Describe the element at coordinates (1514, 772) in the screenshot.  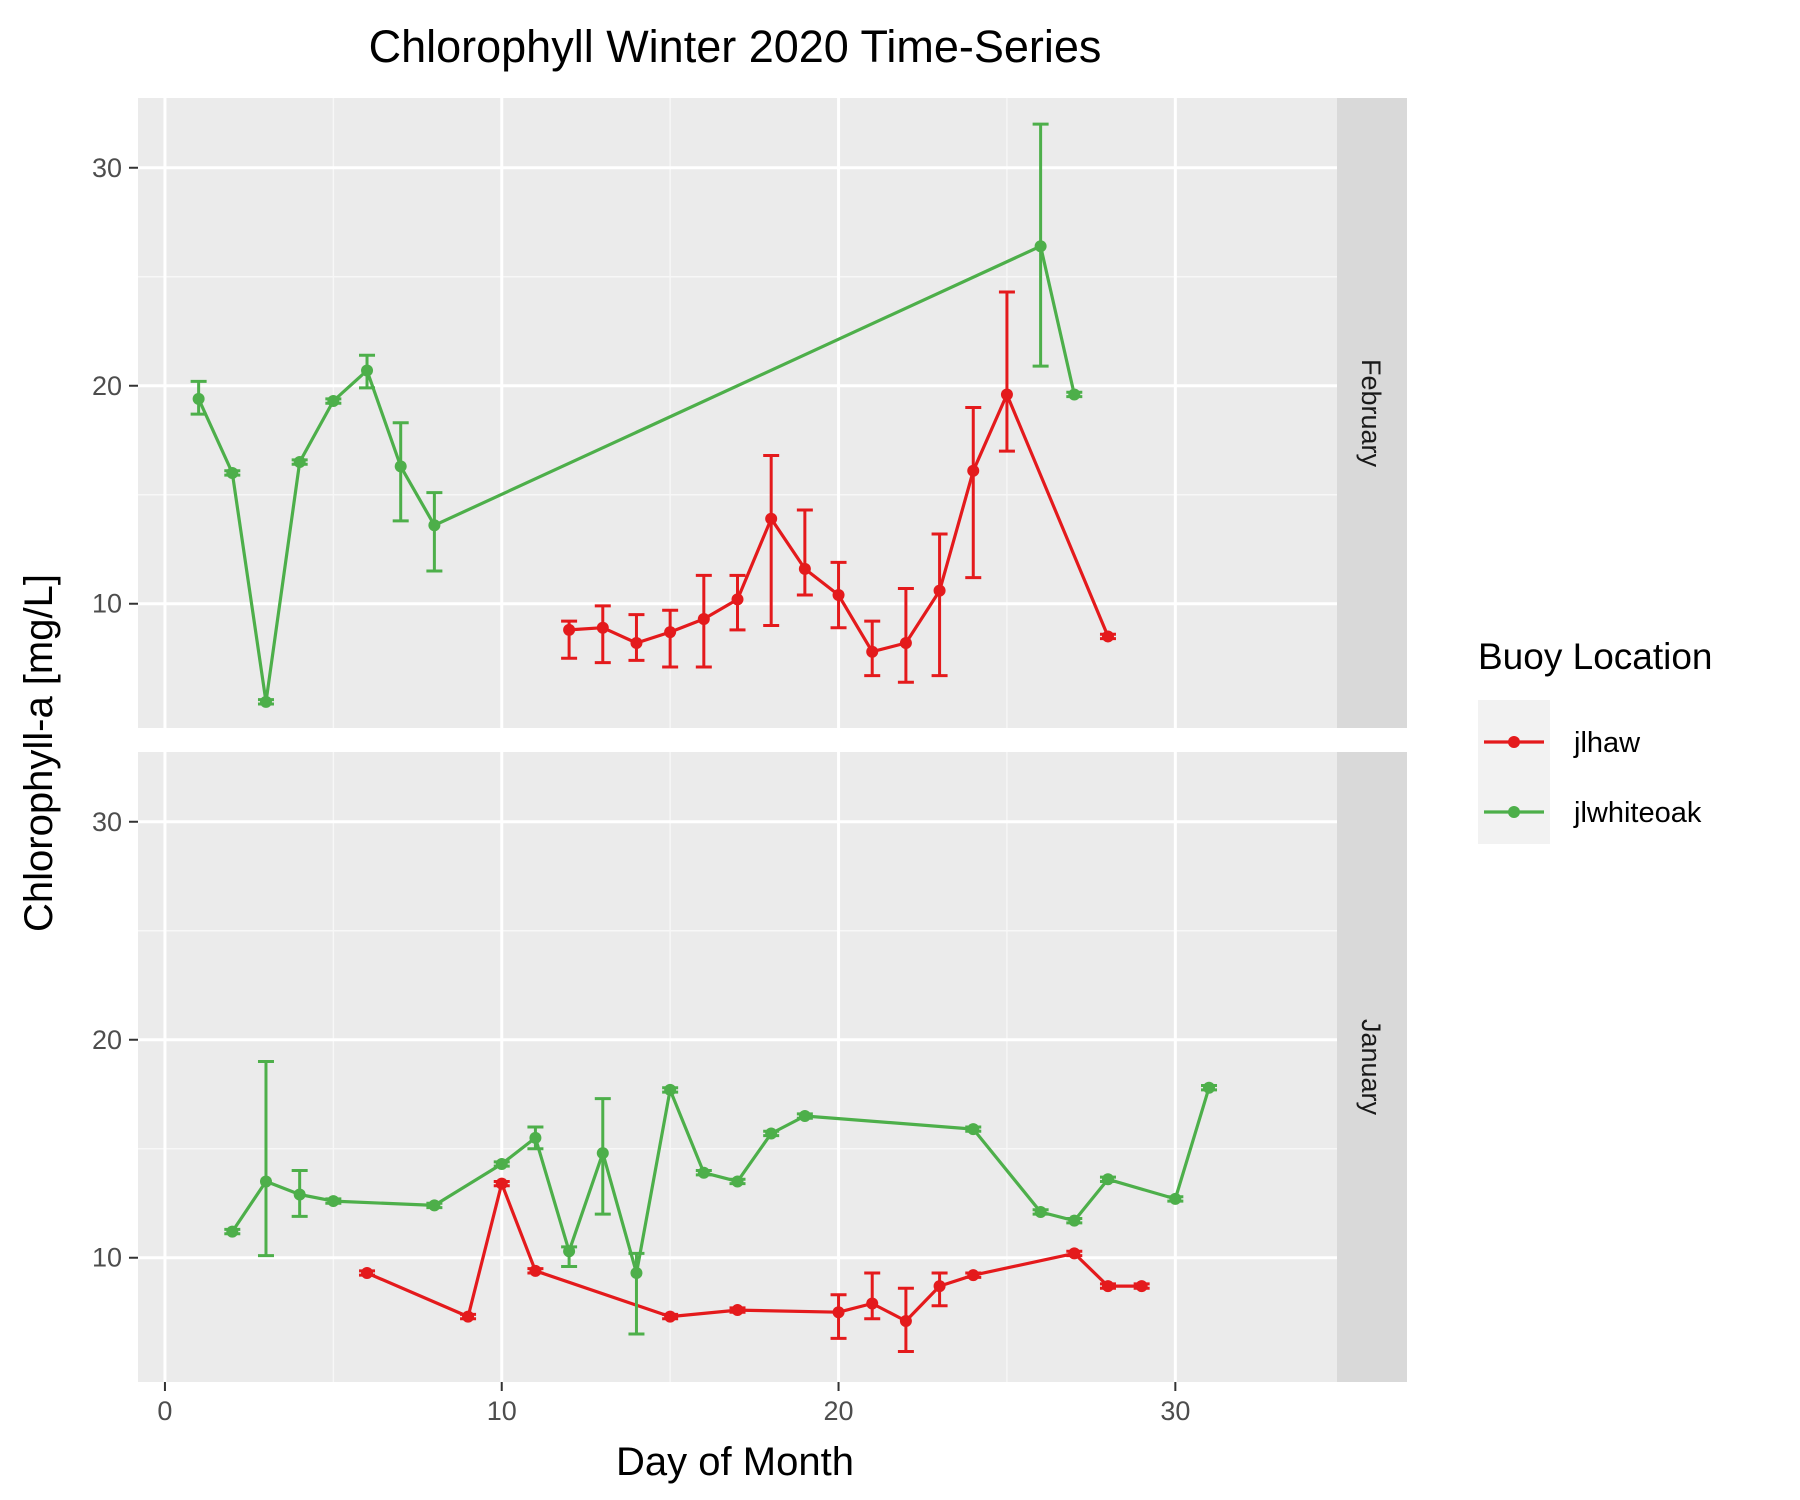
I see `legend-key-background` at that location.